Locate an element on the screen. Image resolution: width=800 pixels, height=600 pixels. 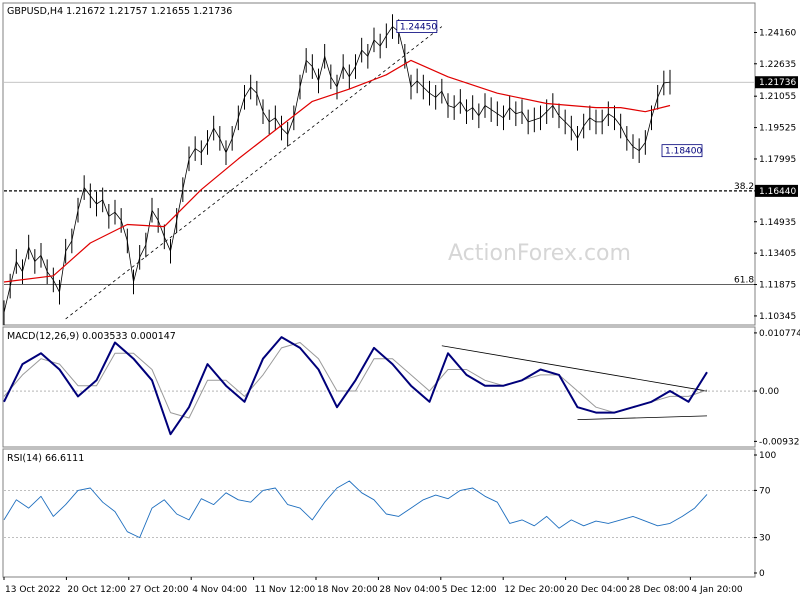
x-tick-label: 5 Dec 12:00 is located at coordinates (469, 590).